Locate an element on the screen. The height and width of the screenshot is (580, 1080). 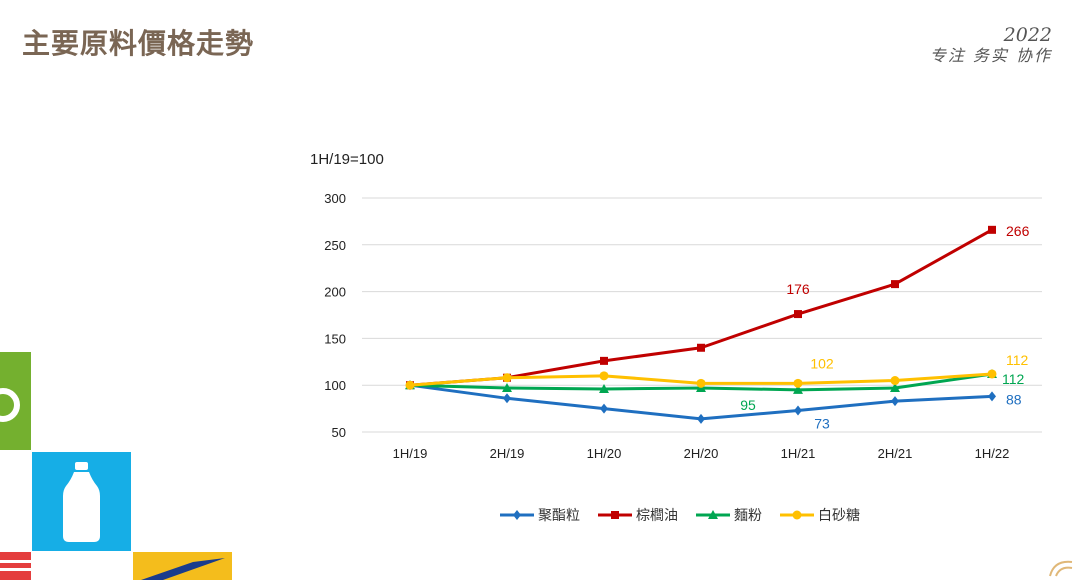
data-label: 102 is located at coordinates (822, 363).